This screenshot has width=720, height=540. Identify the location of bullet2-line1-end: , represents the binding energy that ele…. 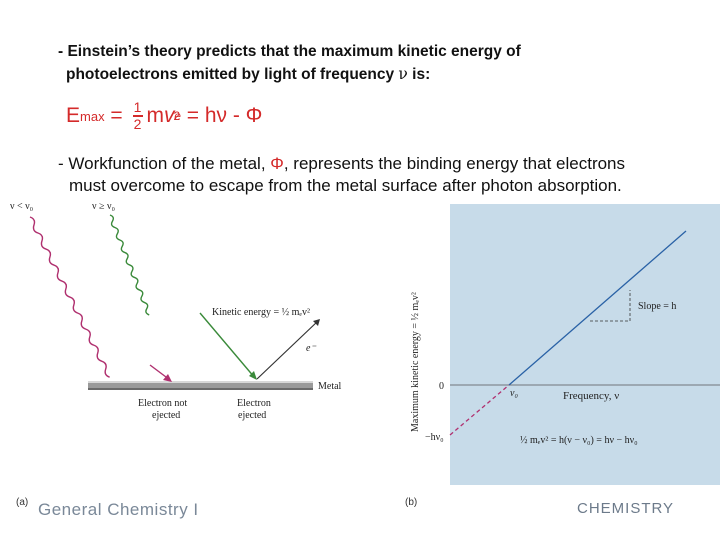
(454, 163).